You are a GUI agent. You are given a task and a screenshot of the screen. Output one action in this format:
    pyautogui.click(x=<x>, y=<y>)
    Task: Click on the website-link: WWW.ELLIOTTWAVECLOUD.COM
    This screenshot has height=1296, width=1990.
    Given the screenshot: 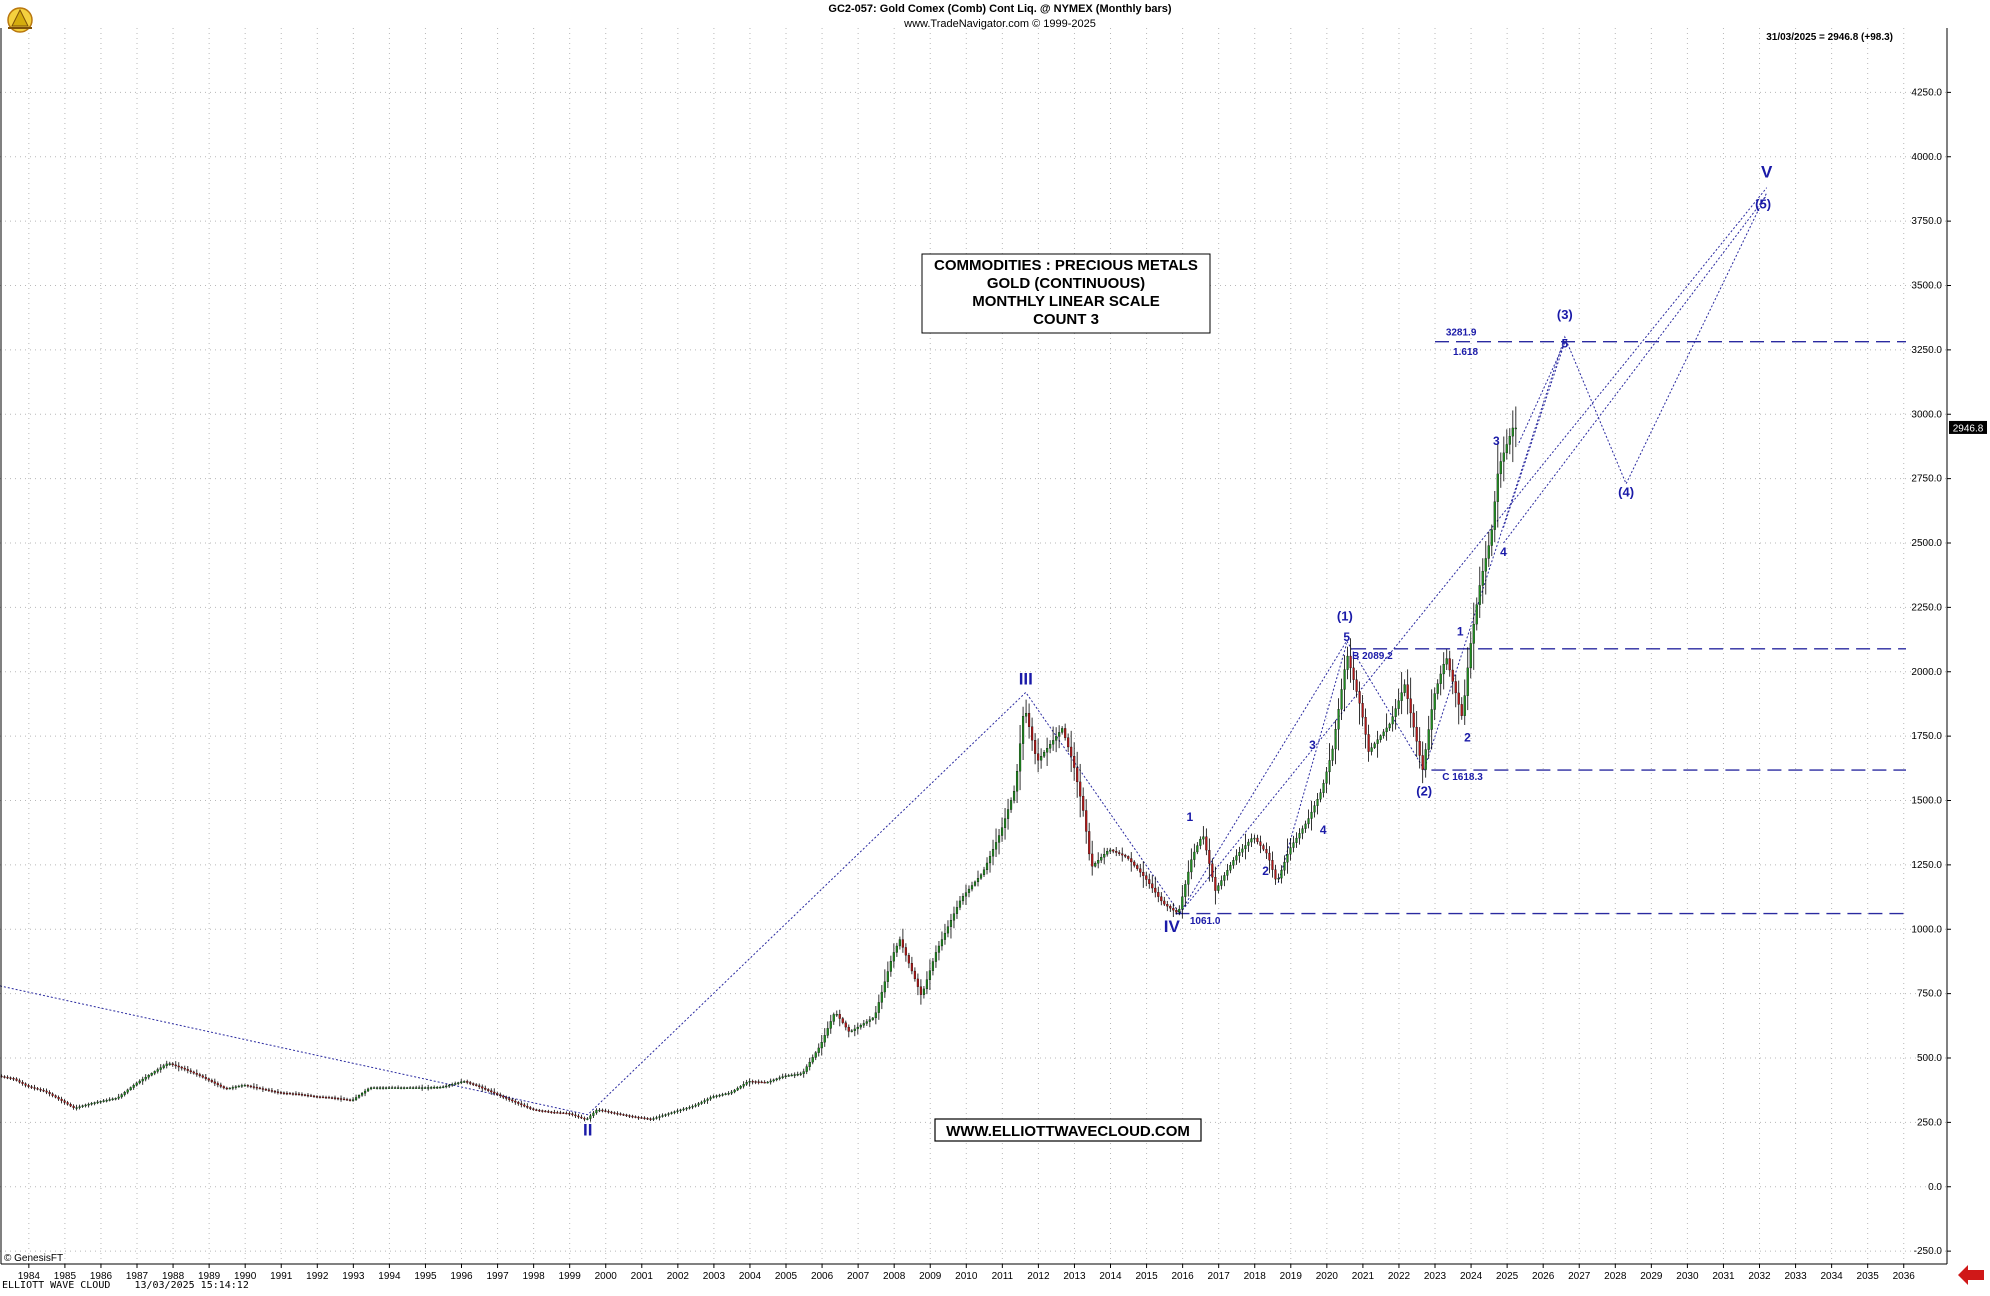 What is the action you would take?
    pyautogui.click(x=1068, y=1131)
    